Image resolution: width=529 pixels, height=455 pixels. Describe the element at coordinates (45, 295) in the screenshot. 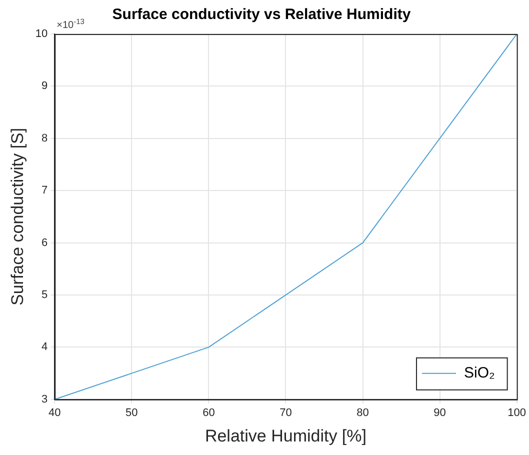

I see `y-tick-label: 5` at that location.